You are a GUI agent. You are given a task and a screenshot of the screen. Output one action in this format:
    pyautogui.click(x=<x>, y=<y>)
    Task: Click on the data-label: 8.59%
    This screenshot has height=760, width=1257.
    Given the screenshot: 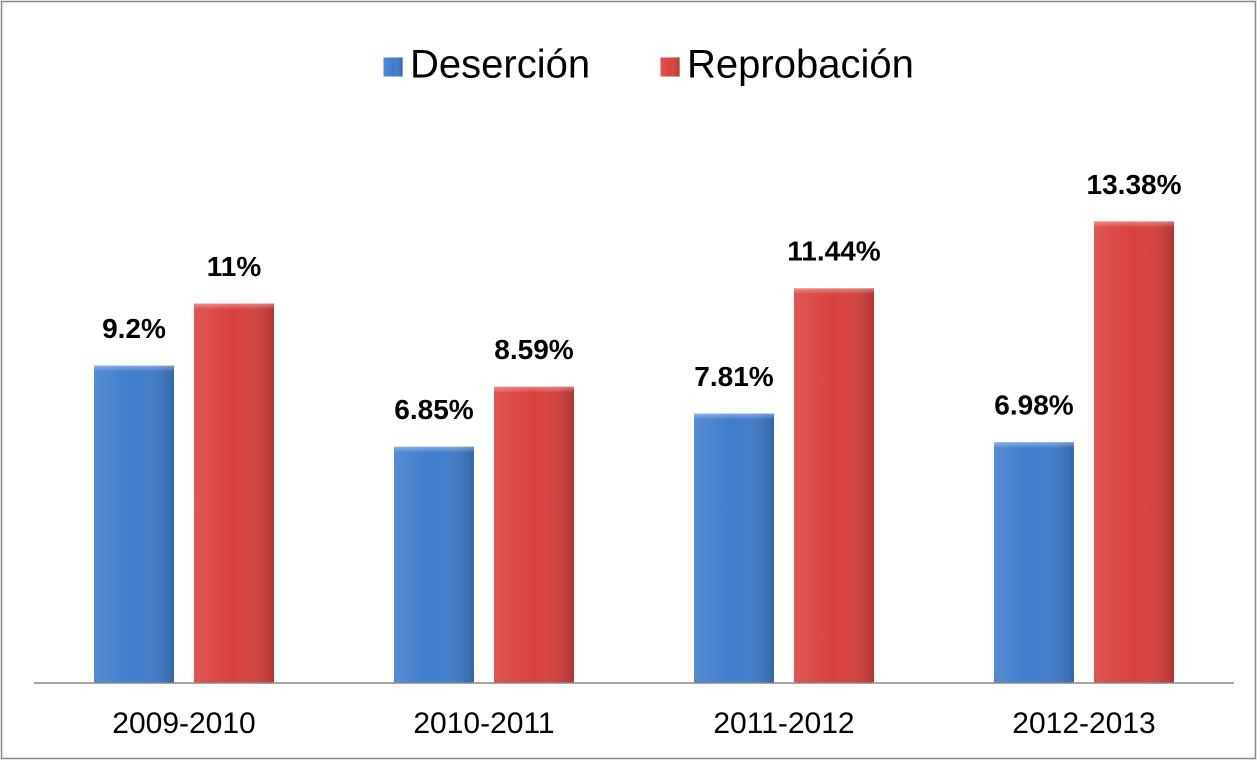 What is the action you would take?
    pyautogui.click(x=533, y=349)
    